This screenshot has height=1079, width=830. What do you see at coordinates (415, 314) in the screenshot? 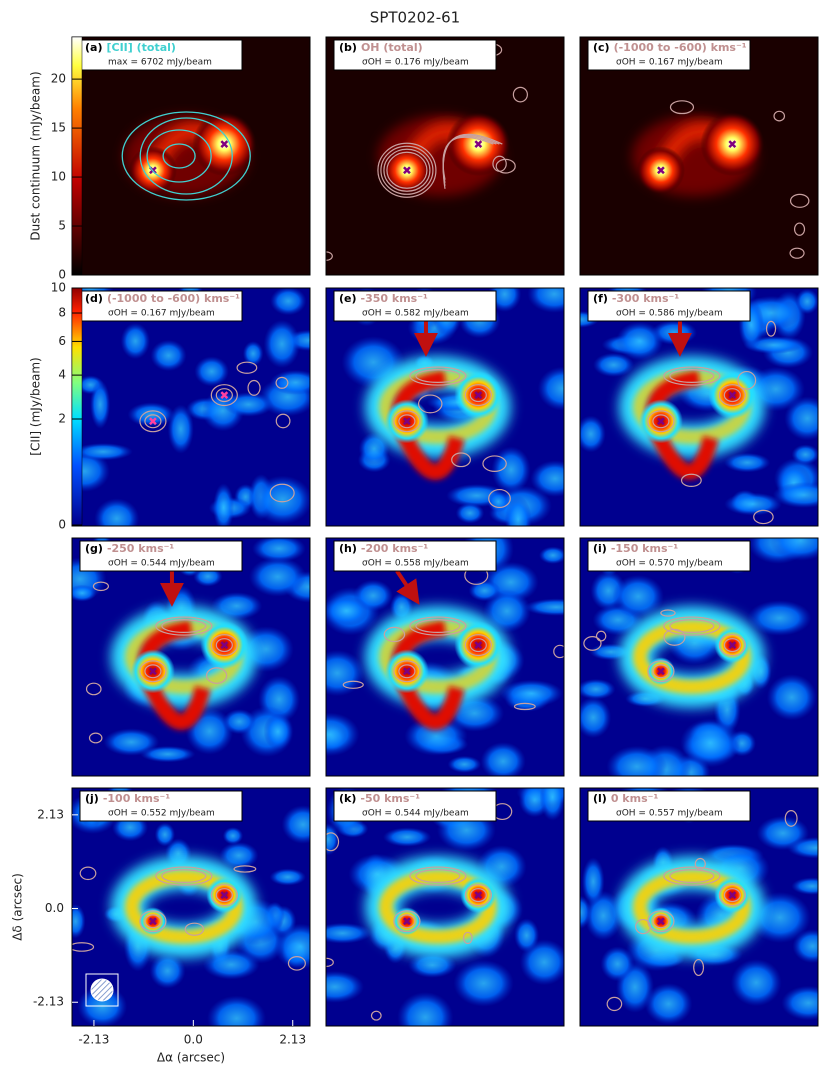
I see `panel-note: σOH = 0.582 mJy/beam` at bounding box center [415, 314].